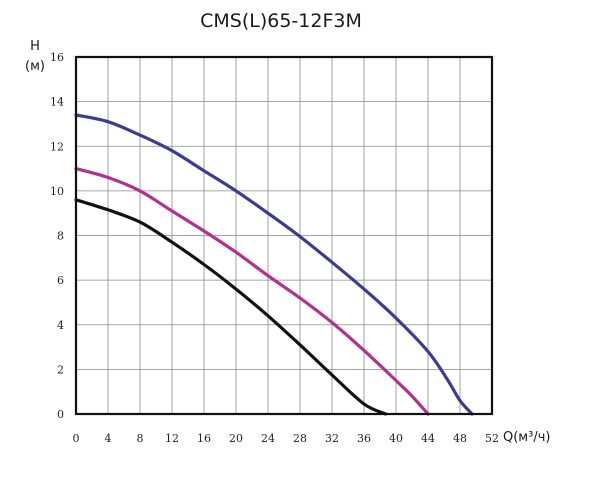 The image size is (600, 484). What do you see at coordinates (268, 438) in the screenshot?
I see `x-tick-label: 24` at bounding box center [268, 438].